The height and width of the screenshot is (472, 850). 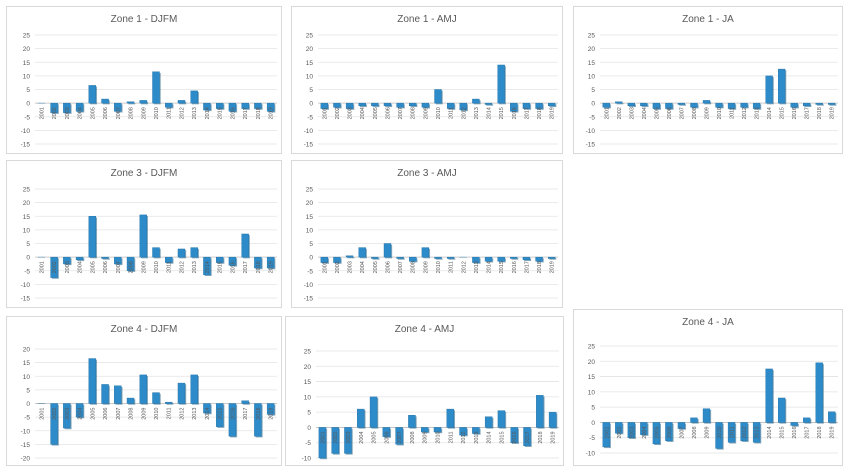 I want to click on x-tick-label: 2008, so click(x=695, y=113).